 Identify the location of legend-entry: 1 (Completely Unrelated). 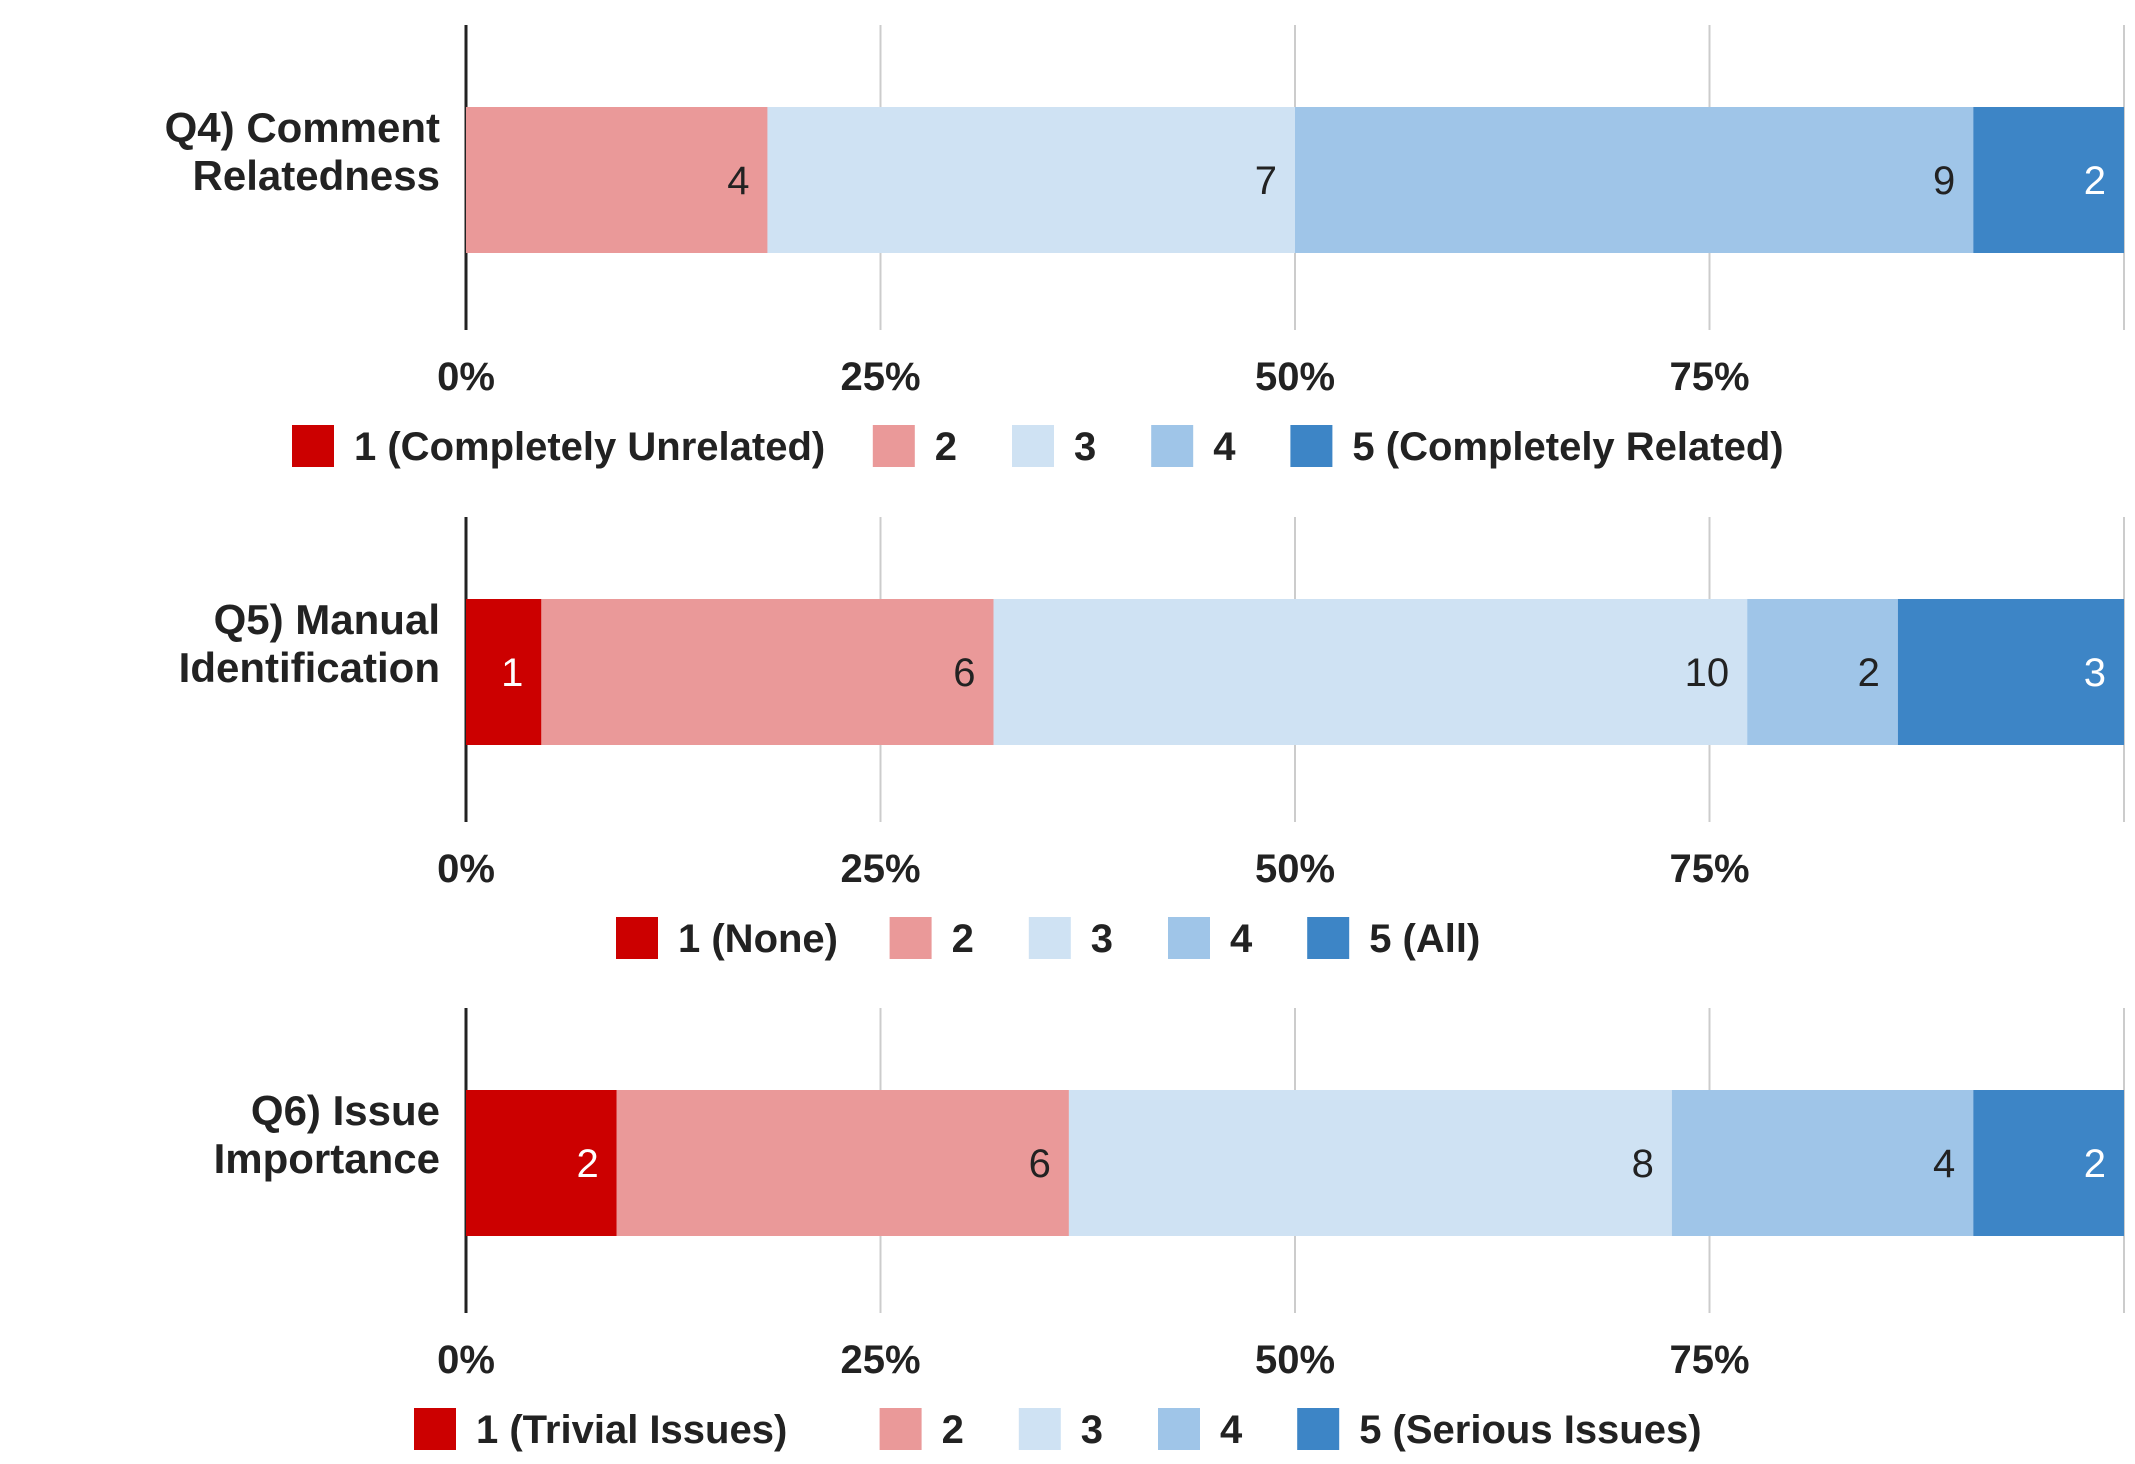
(589, 447).